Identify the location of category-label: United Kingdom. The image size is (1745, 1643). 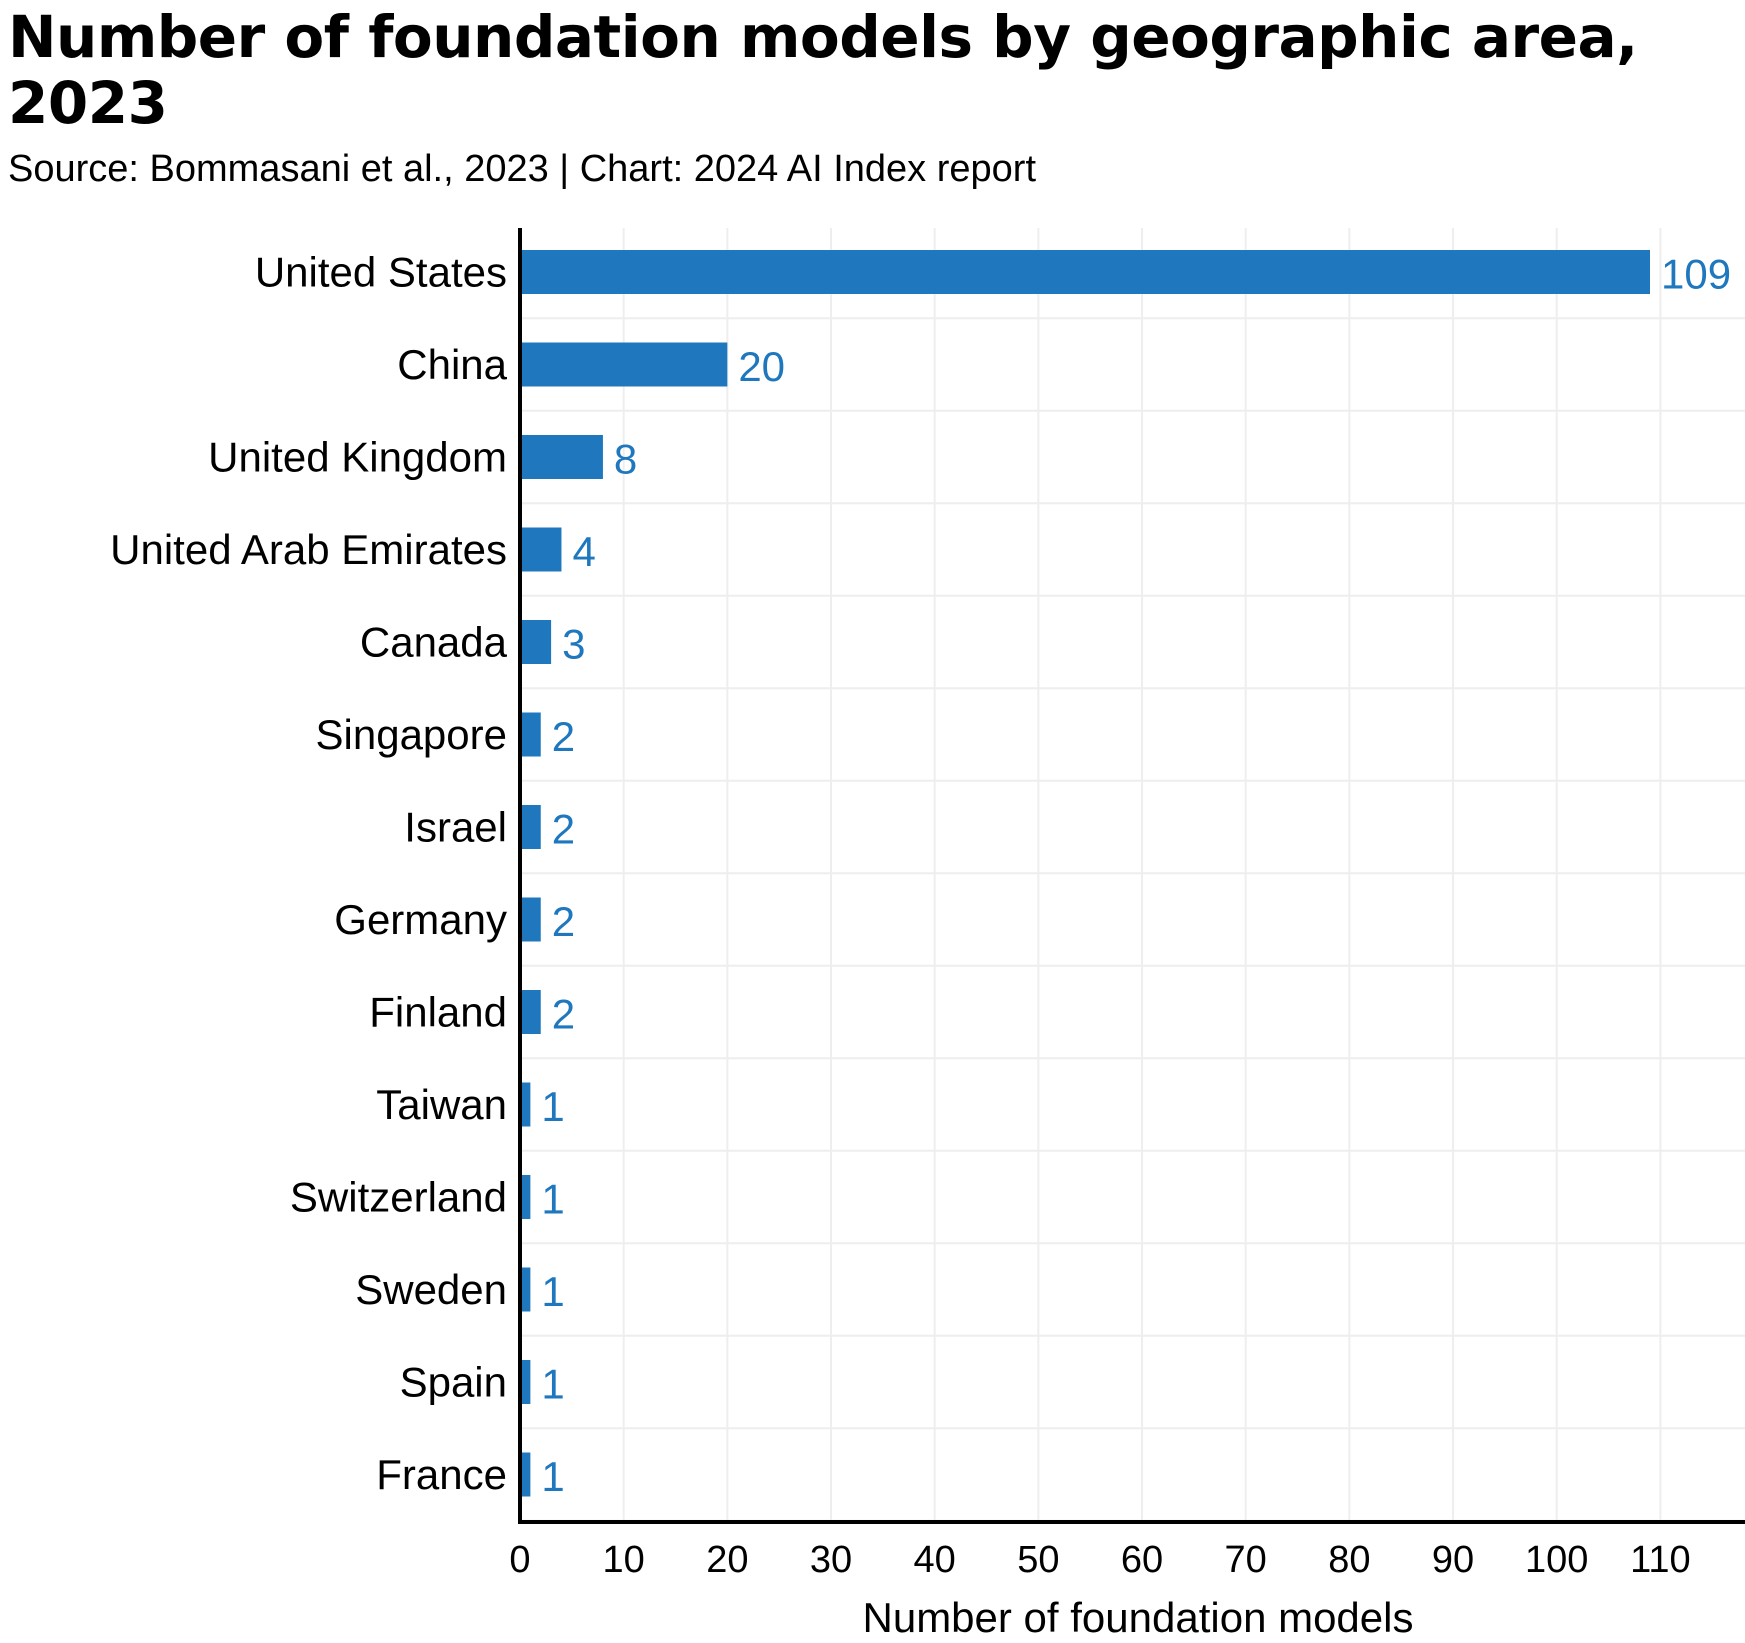
(357, 457).